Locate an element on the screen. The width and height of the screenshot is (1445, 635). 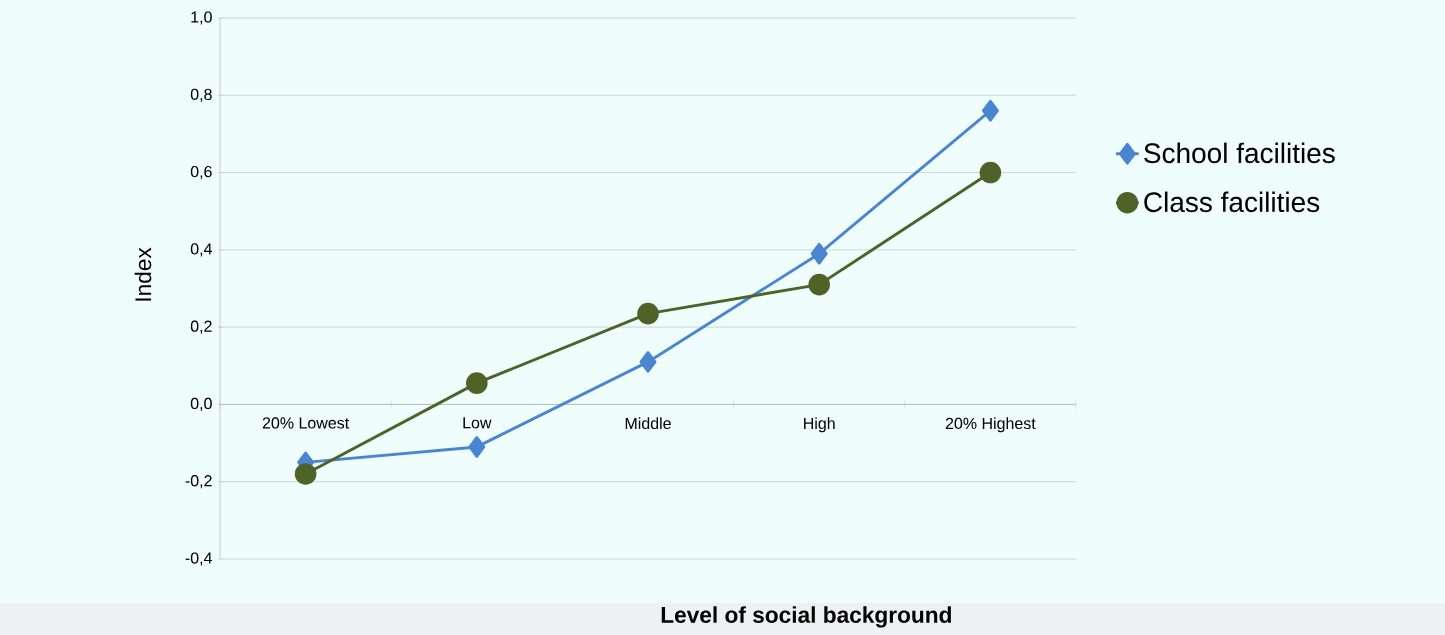
y-tick-label: -0,4 is located at coordinates (198, 559).